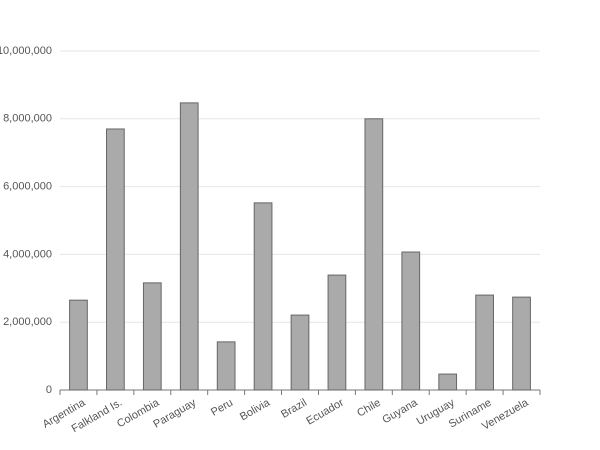  I want to click on y-tick-label: 4,000,000, so click(27, 254).